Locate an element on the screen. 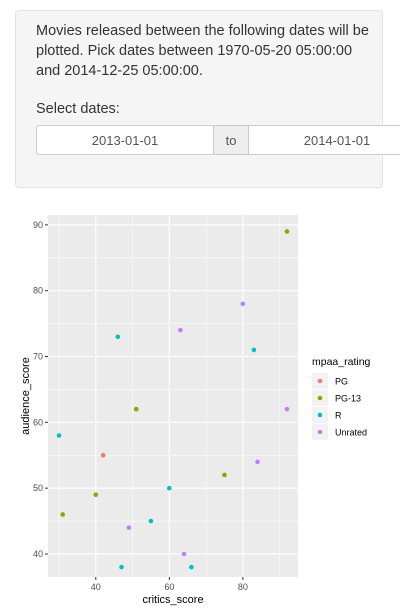 Image resolution: width=400 pixels, height=610 pixels. x-axis-title: critics_score is located at coordinates (172, 600).